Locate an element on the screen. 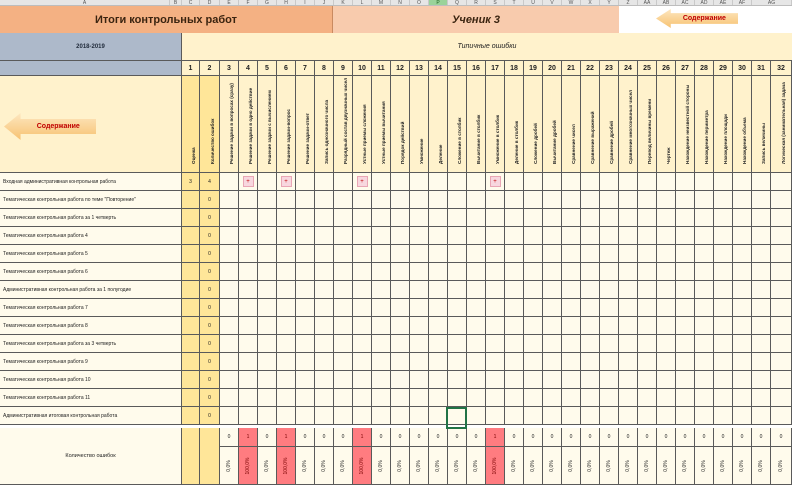 The height and width of the screenshot is (485, 792). column-letter-g: G is located at coordinates (267, 2).